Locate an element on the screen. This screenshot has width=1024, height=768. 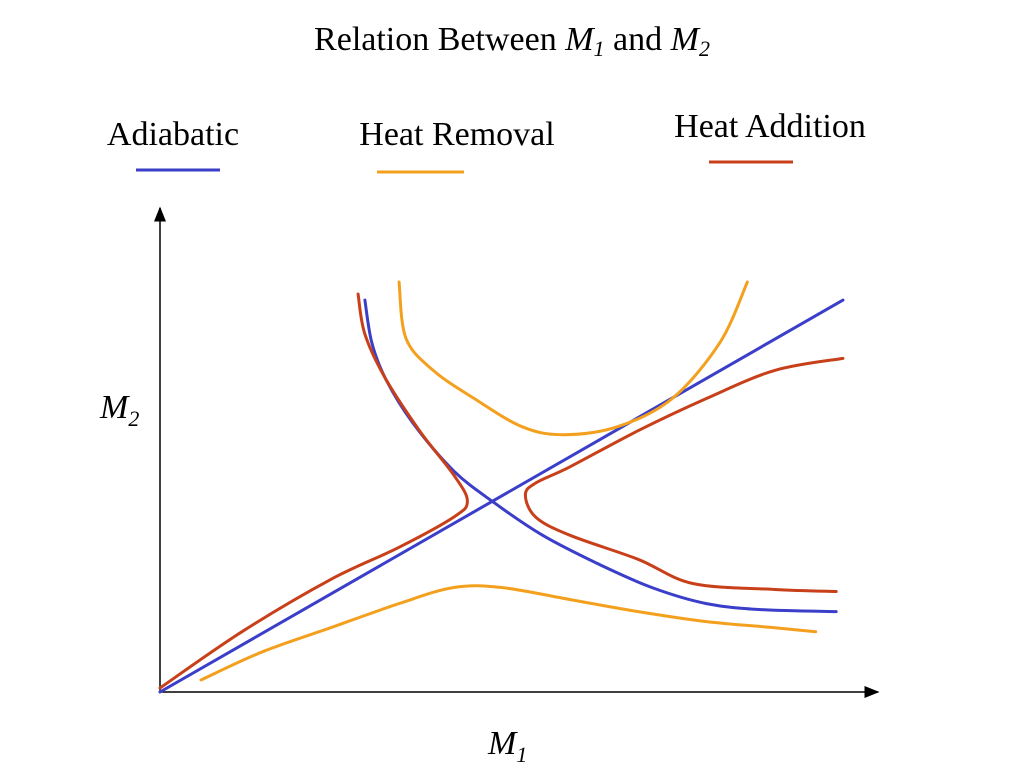
legend-label-heat-removal: Heat Removal is located at coordinates (456, 134).